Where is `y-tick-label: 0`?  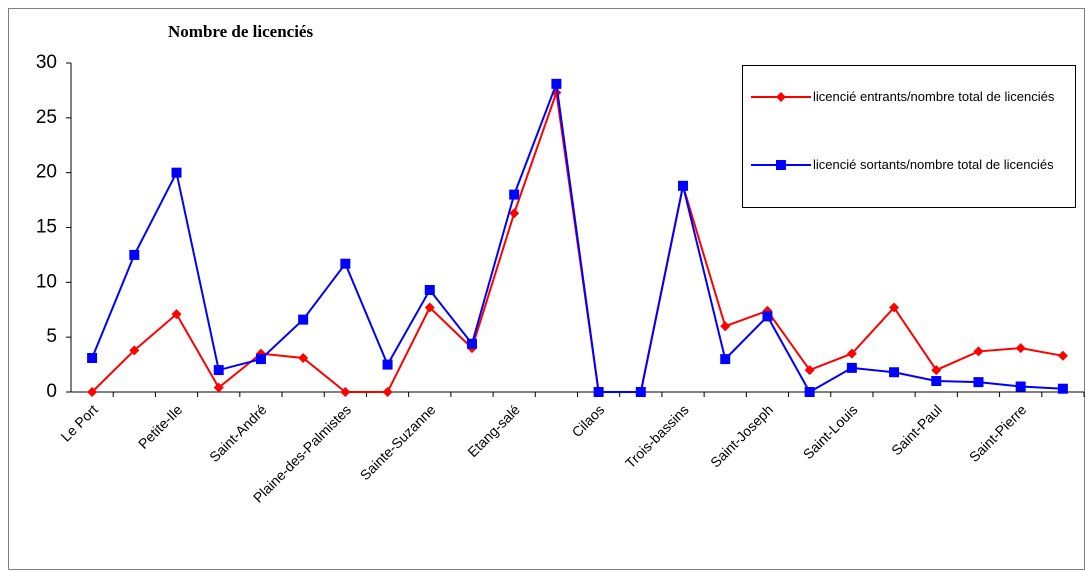
y-tick-label: 0 is located at coordinates (51, 391).